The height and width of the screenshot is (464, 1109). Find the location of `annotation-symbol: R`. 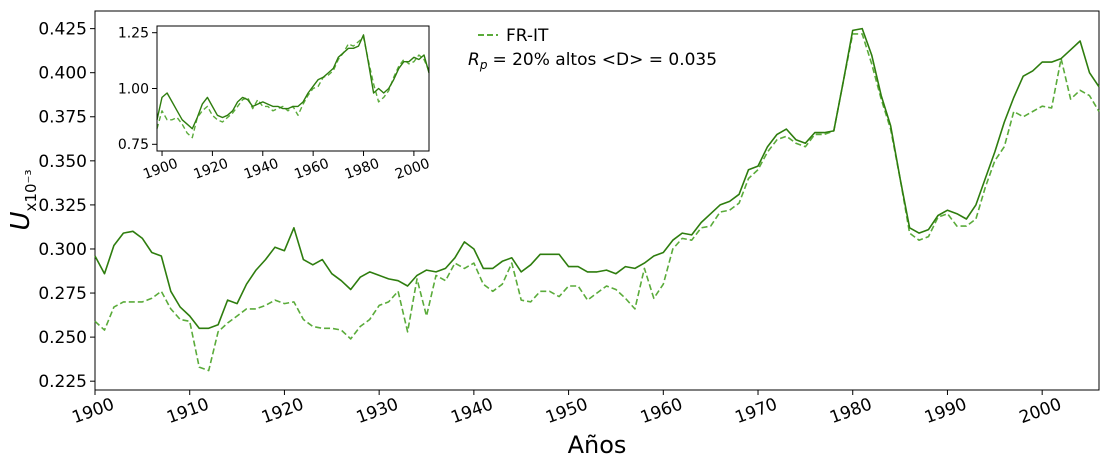

annotation-symbol: R is located at coordinates (474, 60).